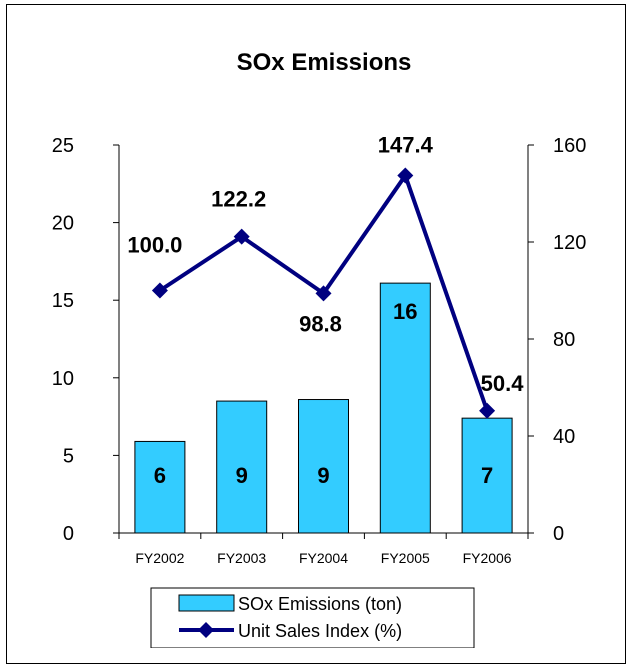  I want to click on left-tick-label: 5, so click(68, 456).